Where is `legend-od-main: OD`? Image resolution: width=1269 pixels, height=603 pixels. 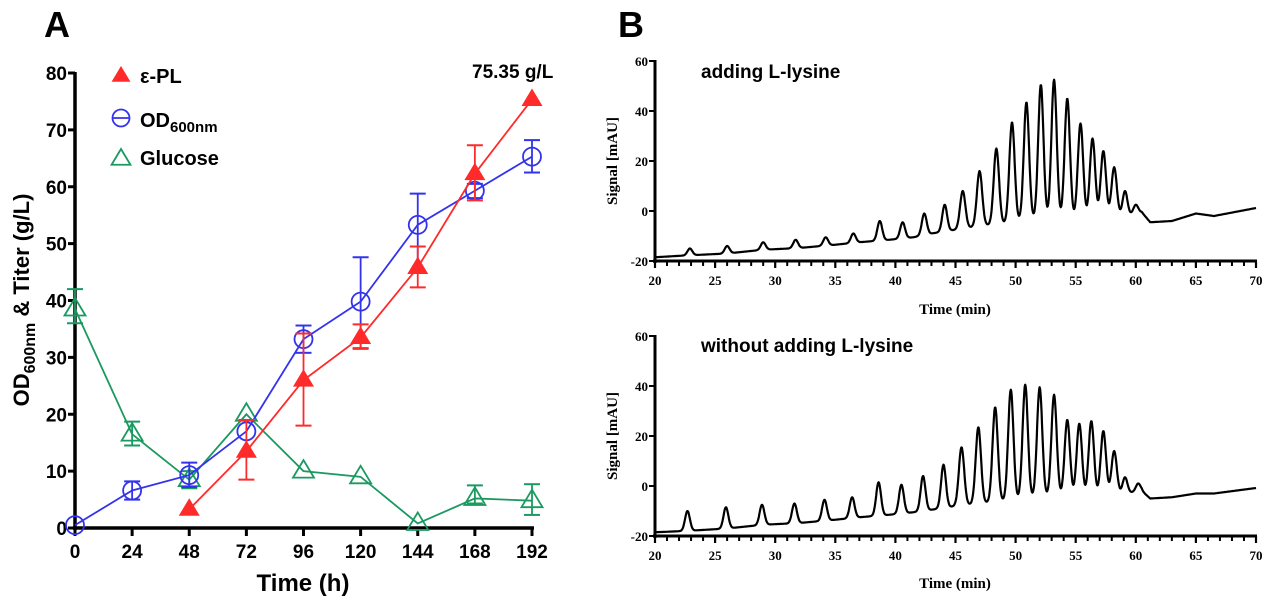
legend-od-main: OD is located at coordinates (155, 121).